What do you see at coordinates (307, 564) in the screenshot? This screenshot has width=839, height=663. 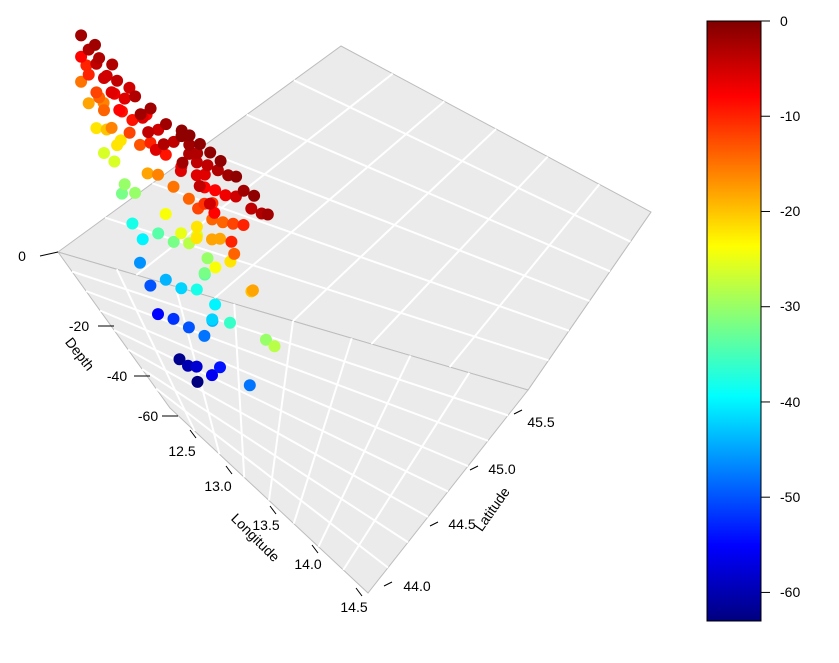 I see `x-tick-label-3: 14.0` at bounding box center [307, 564].